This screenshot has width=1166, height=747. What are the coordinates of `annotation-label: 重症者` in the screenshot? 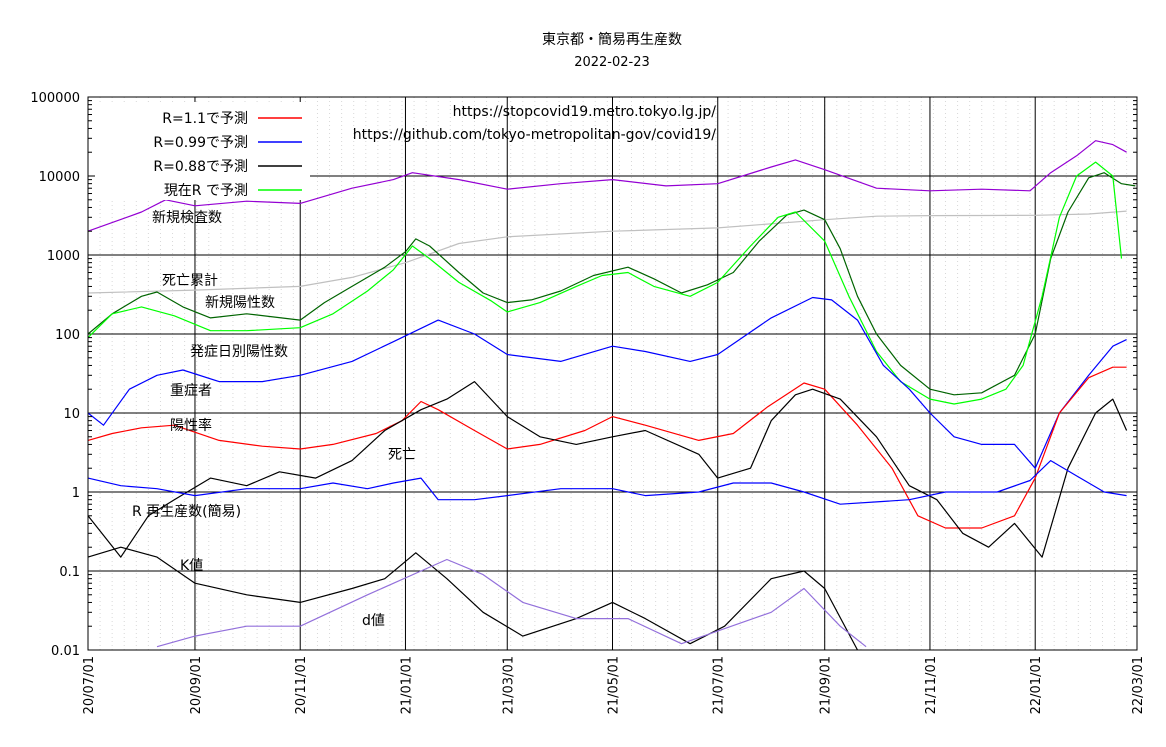 It's located at (191, 391).